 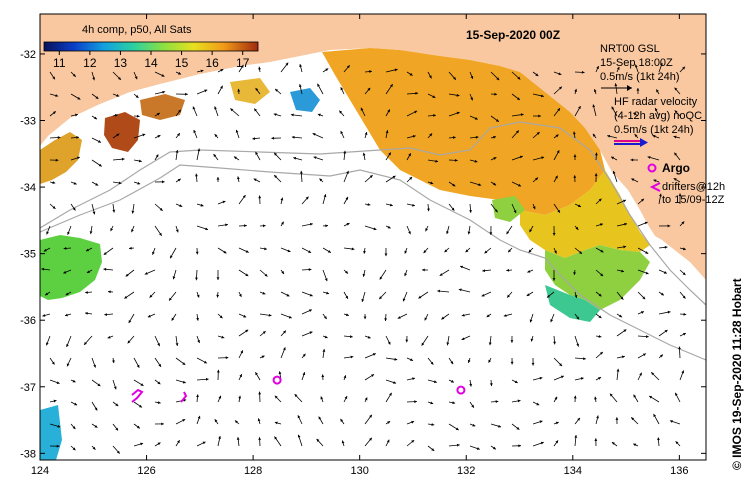 What do you see at coordinates (182, 63) in the screenshot?
I see `colorbar-tick-label: 15` at bounding box center [182, 63].